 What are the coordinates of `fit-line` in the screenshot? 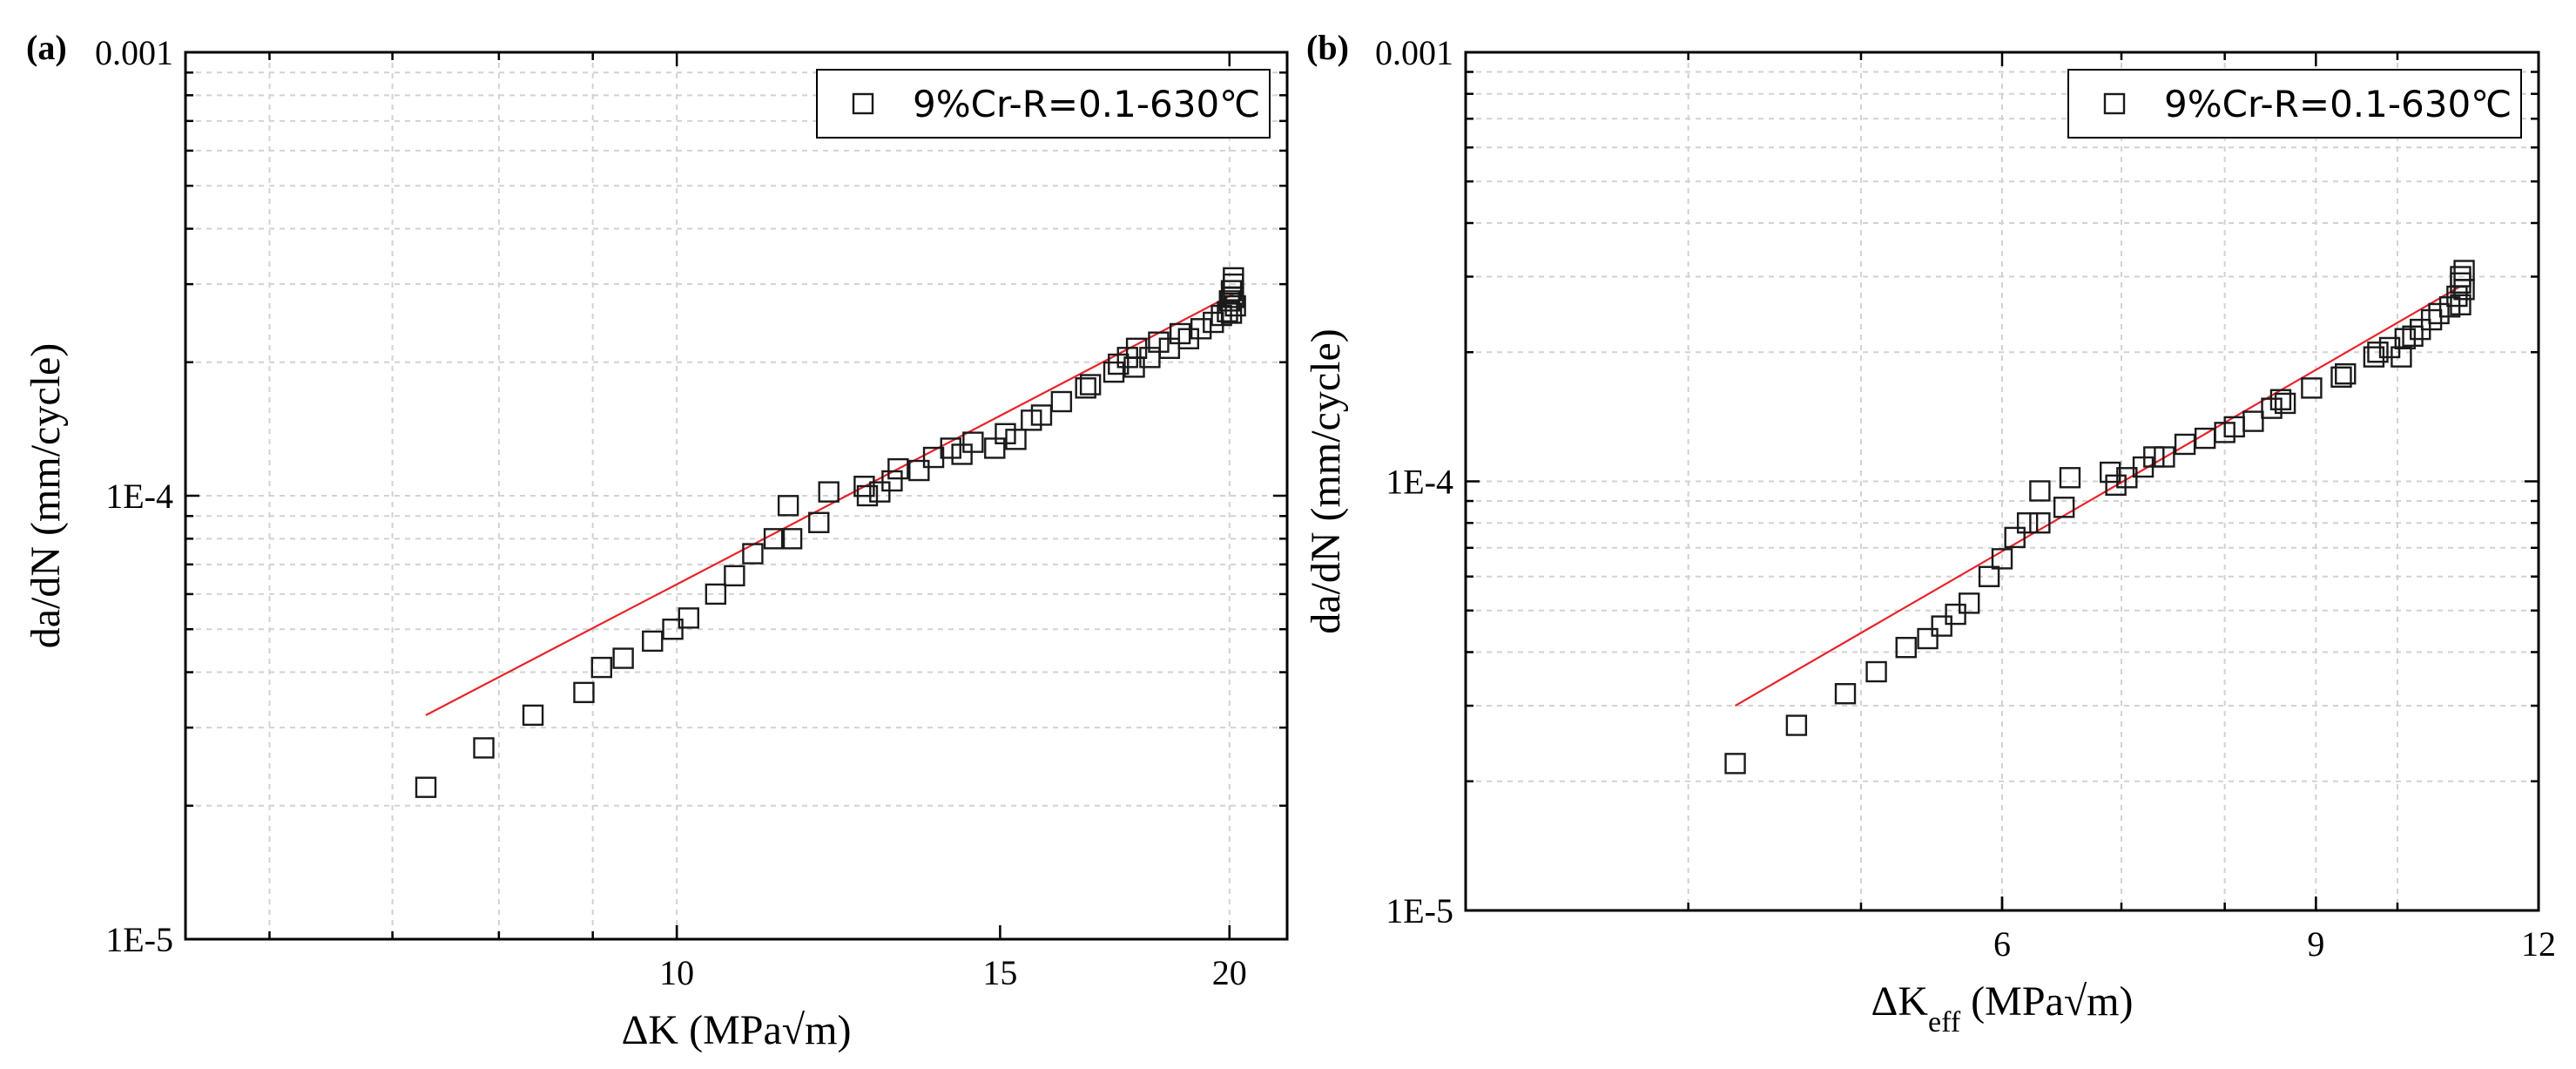 It's located at (2098, 496).